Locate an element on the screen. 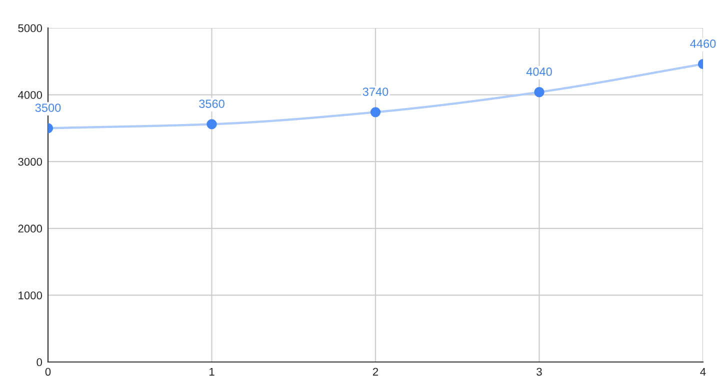 The image size is (717, 390). x-tick-label: 4 is located at coordinates (703, 372).